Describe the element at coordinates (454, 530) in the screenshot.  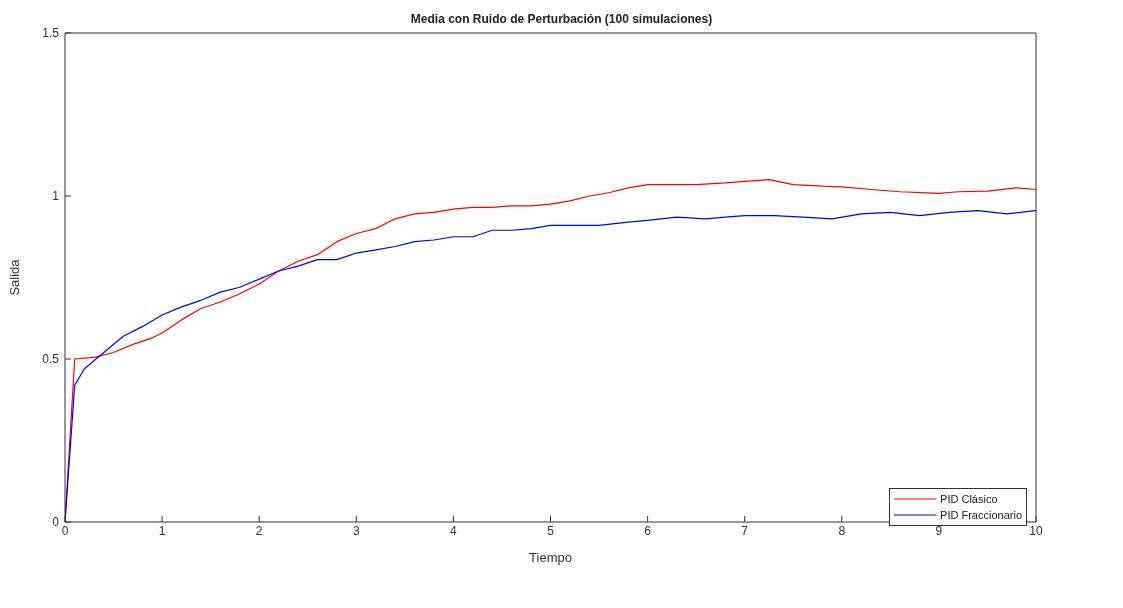
I see `x-tick-label: 4` at that location.